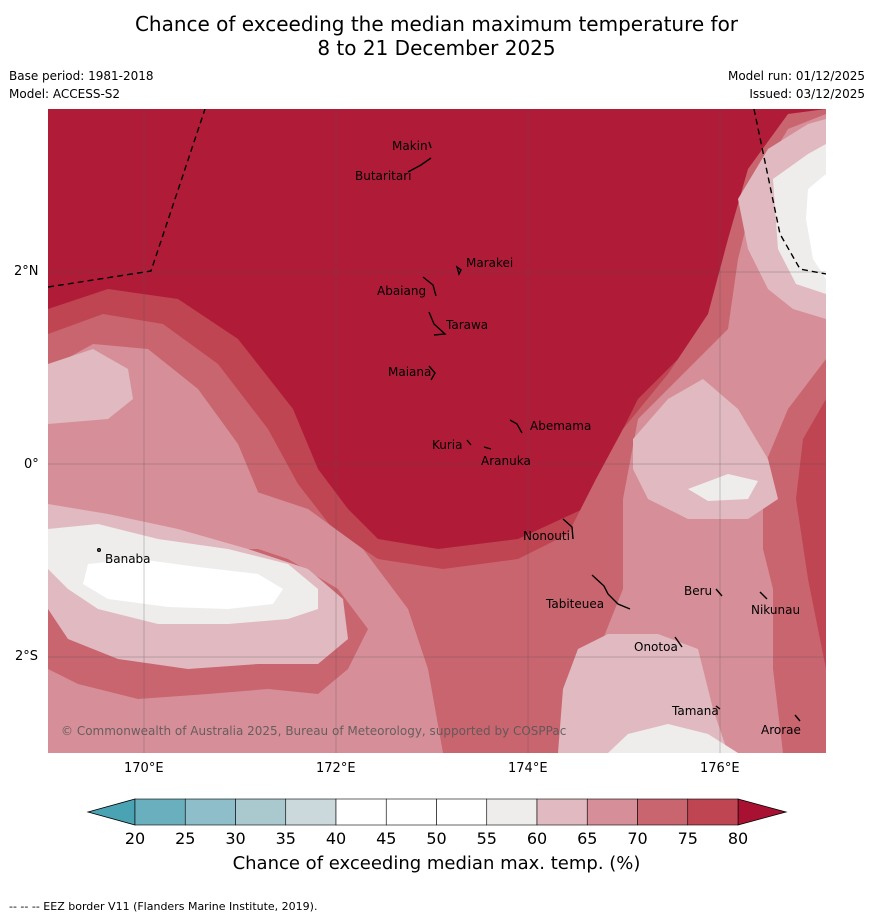  I want to click on label-maiana: Maiana, so click(409, 372).